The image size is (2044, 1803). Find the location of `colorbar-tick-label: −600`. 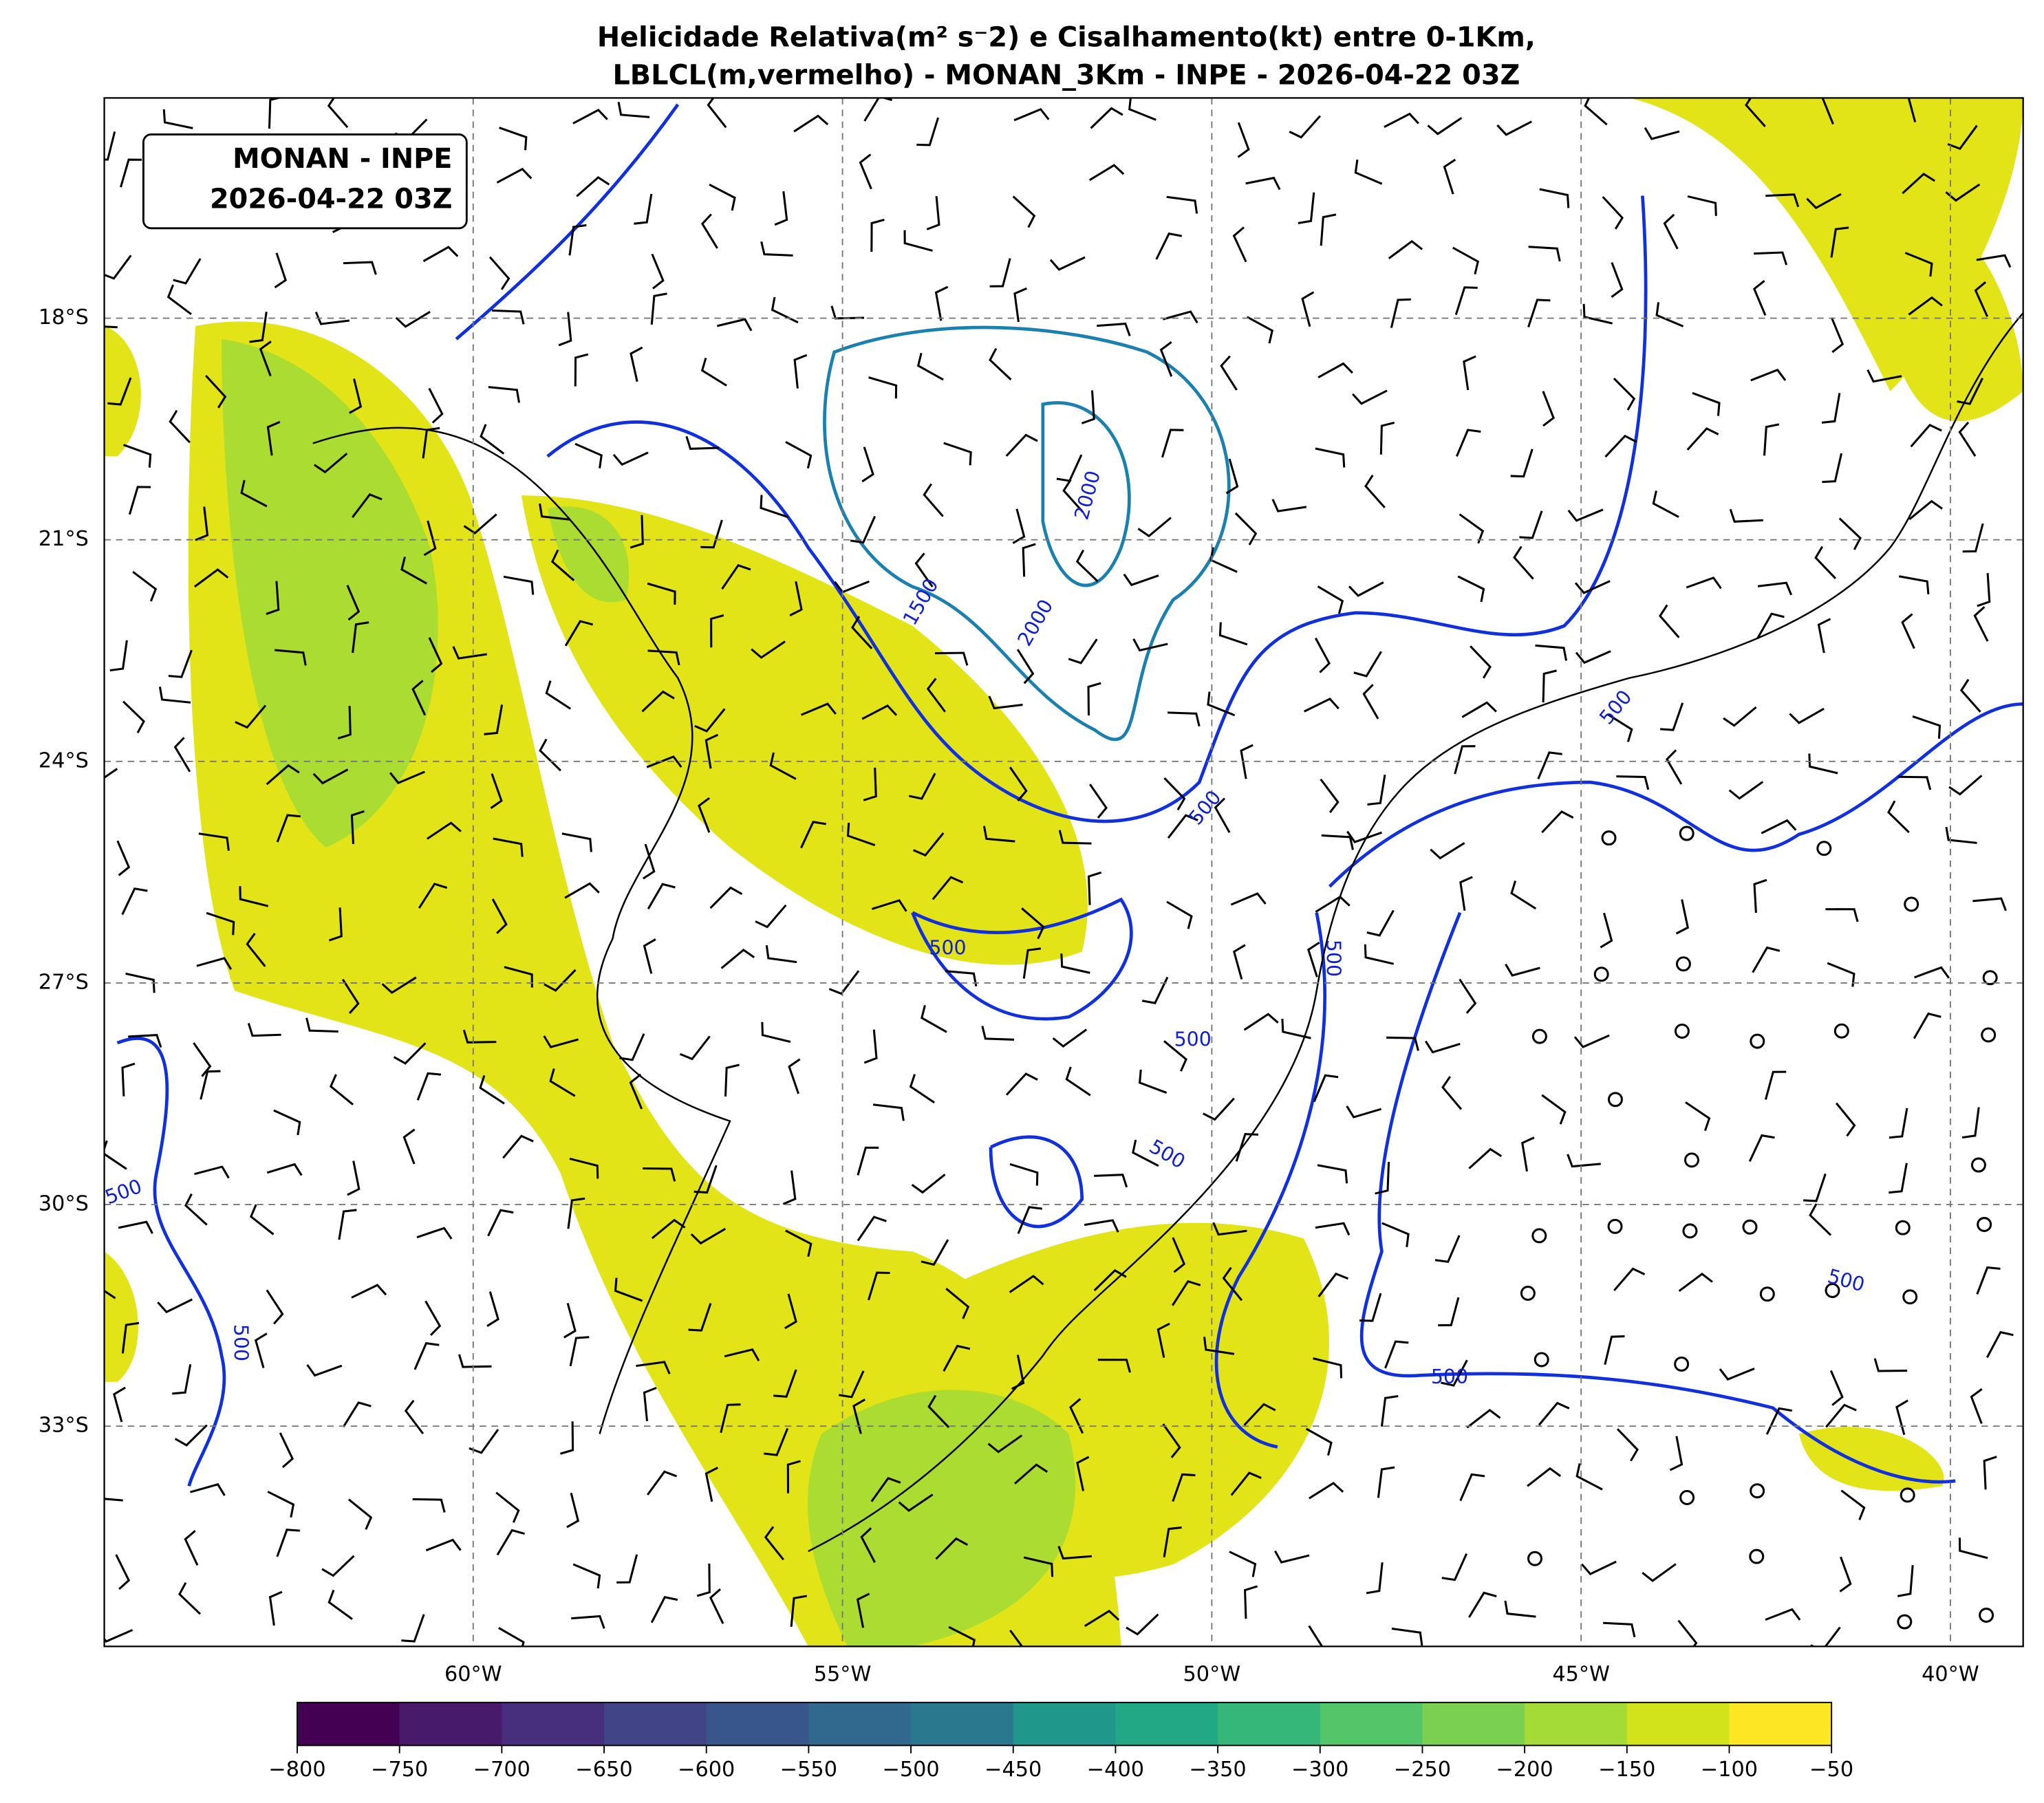

colorbar-tick-label: −600 is located at coordinates (706, 1770).